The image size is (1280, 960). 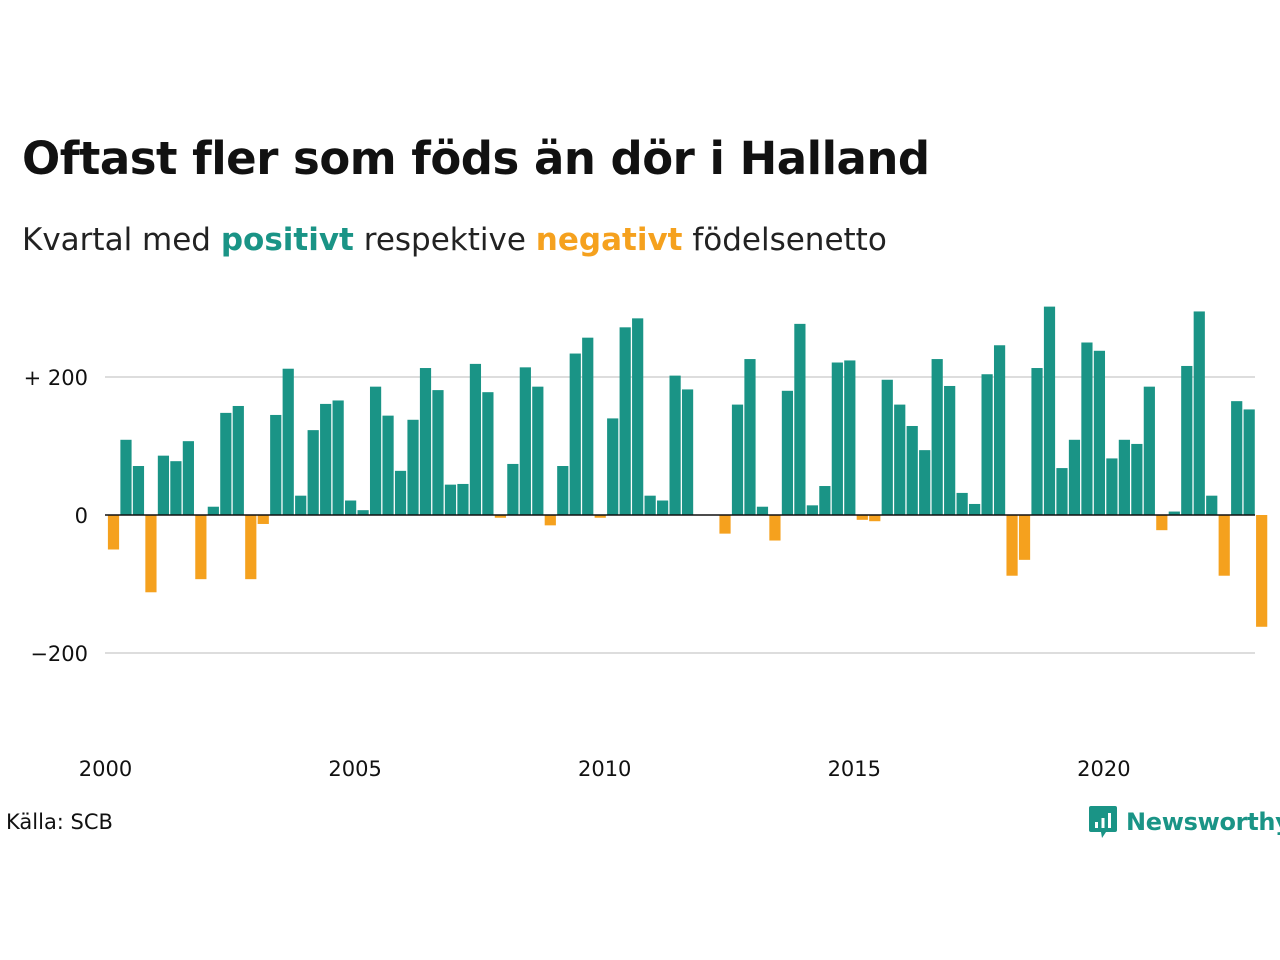 I want to click on subtitle-middle: respektive, so click(x=444, y=240).